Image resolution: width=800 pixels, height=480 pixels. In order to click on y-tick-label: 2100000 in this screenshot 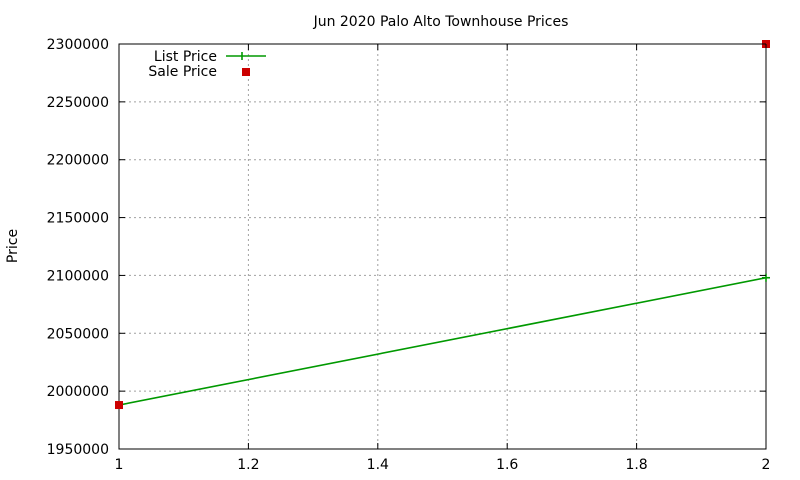, I will do `click(78, 276)`.